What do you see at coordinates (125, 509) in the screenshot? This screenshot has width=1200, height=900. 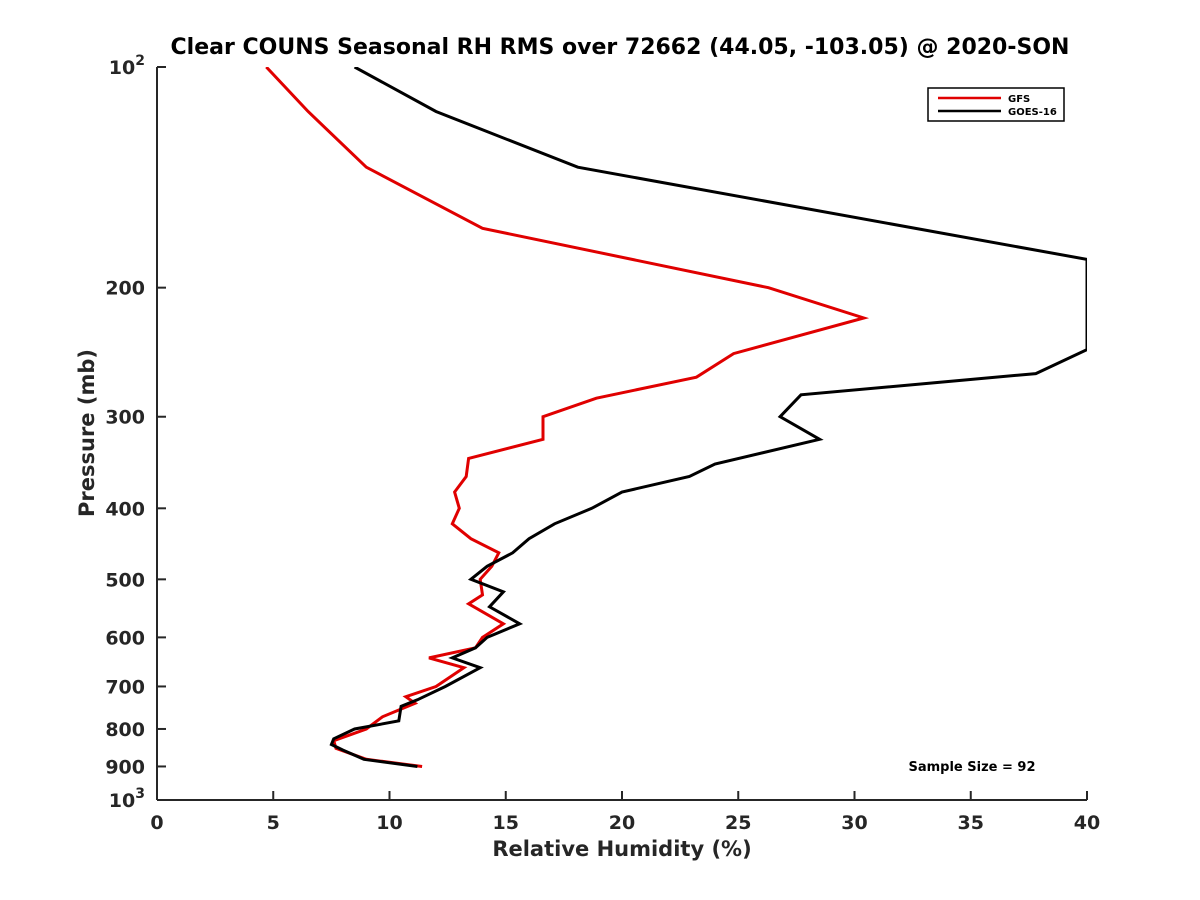 I see `y-tick-label: 400` at bounding box center [125, 509].